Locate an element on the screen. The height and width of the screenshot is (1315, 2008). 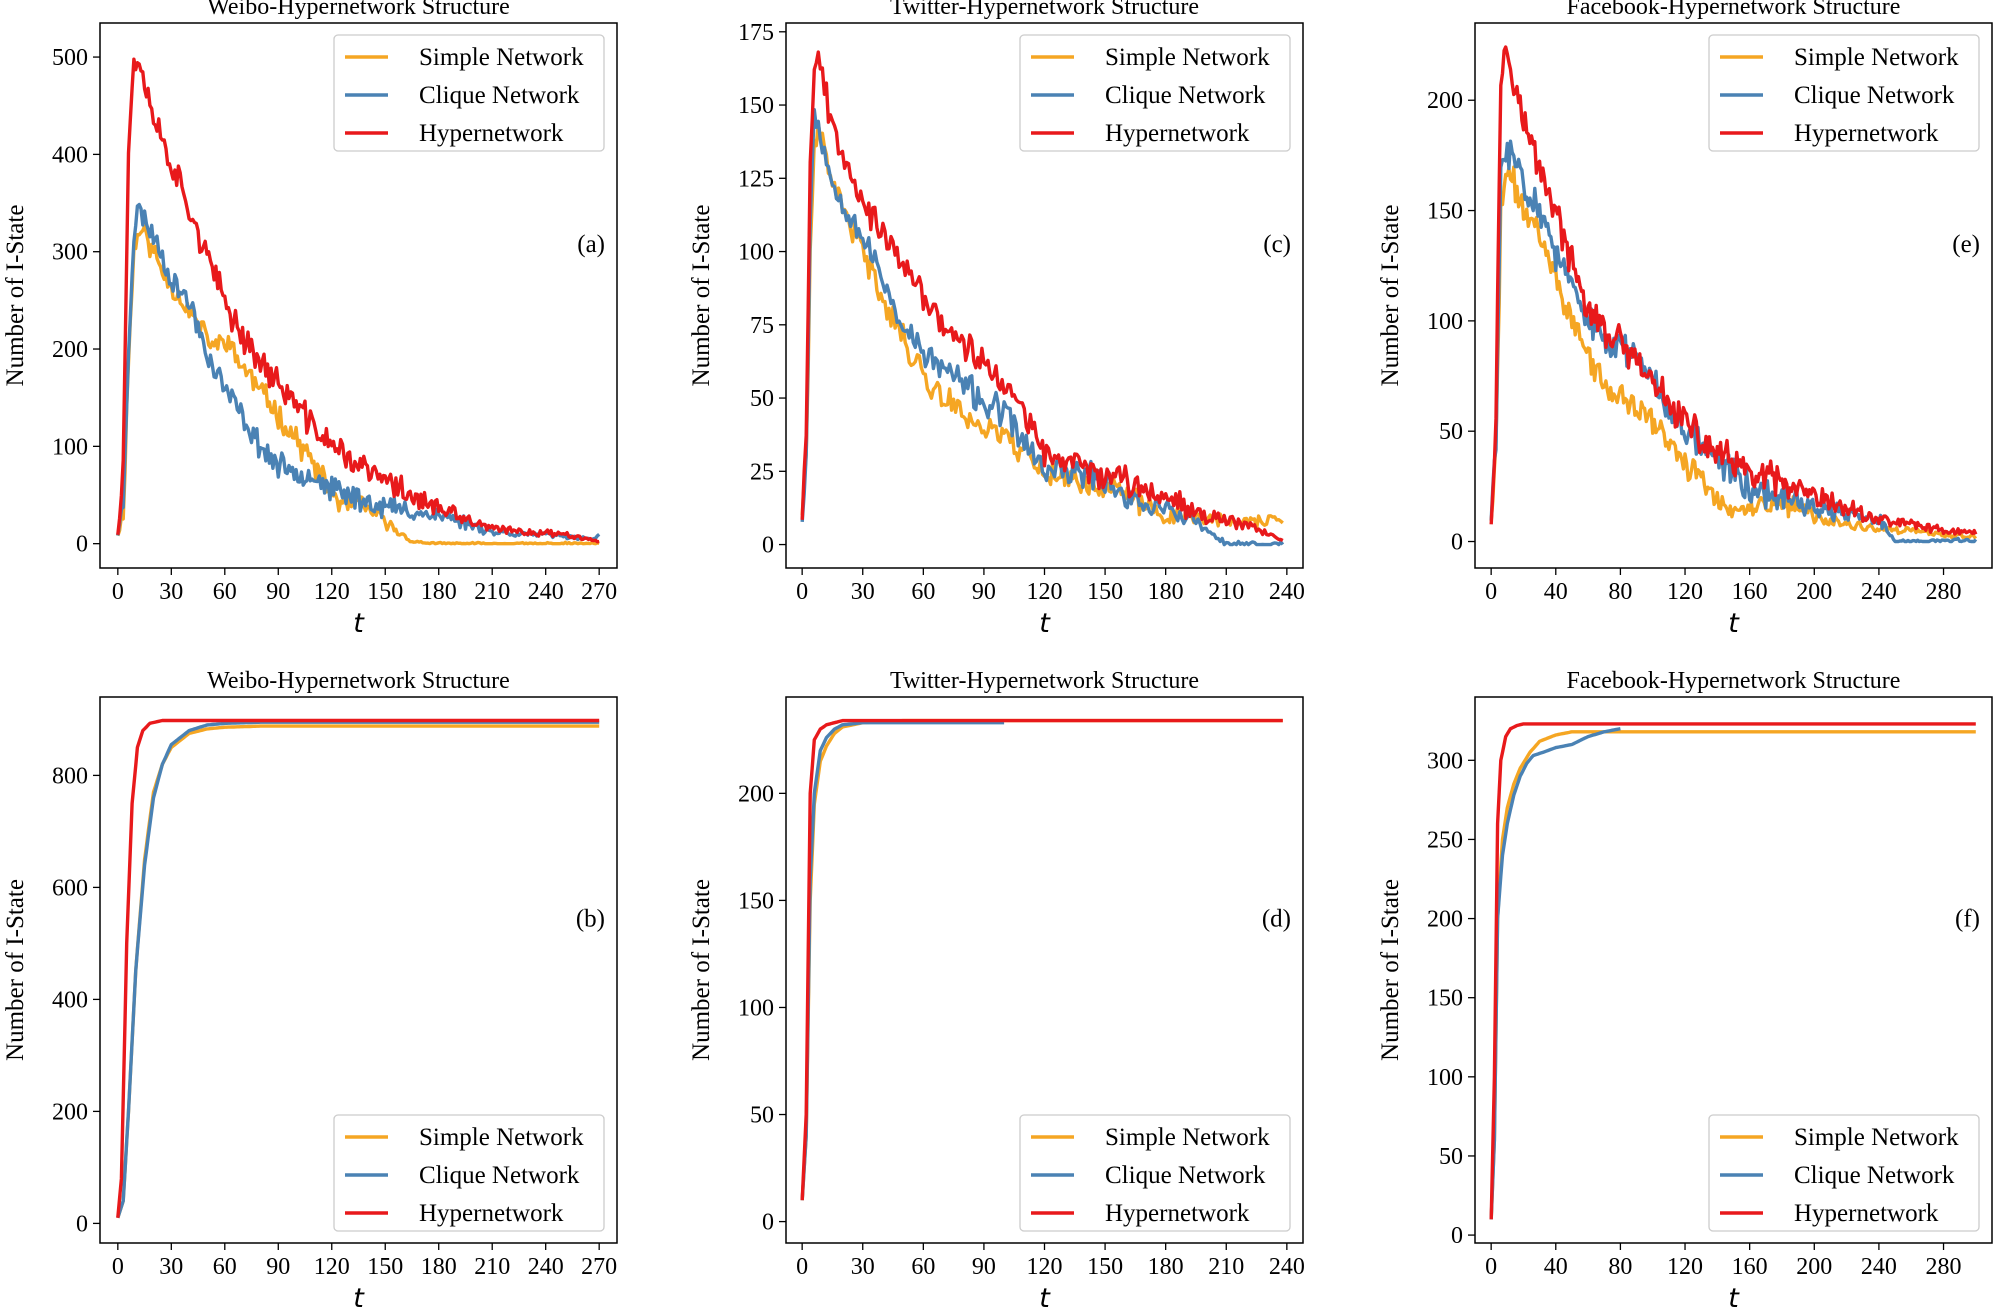
panel-annotation: (e) is located at coordinates (1966, 244).